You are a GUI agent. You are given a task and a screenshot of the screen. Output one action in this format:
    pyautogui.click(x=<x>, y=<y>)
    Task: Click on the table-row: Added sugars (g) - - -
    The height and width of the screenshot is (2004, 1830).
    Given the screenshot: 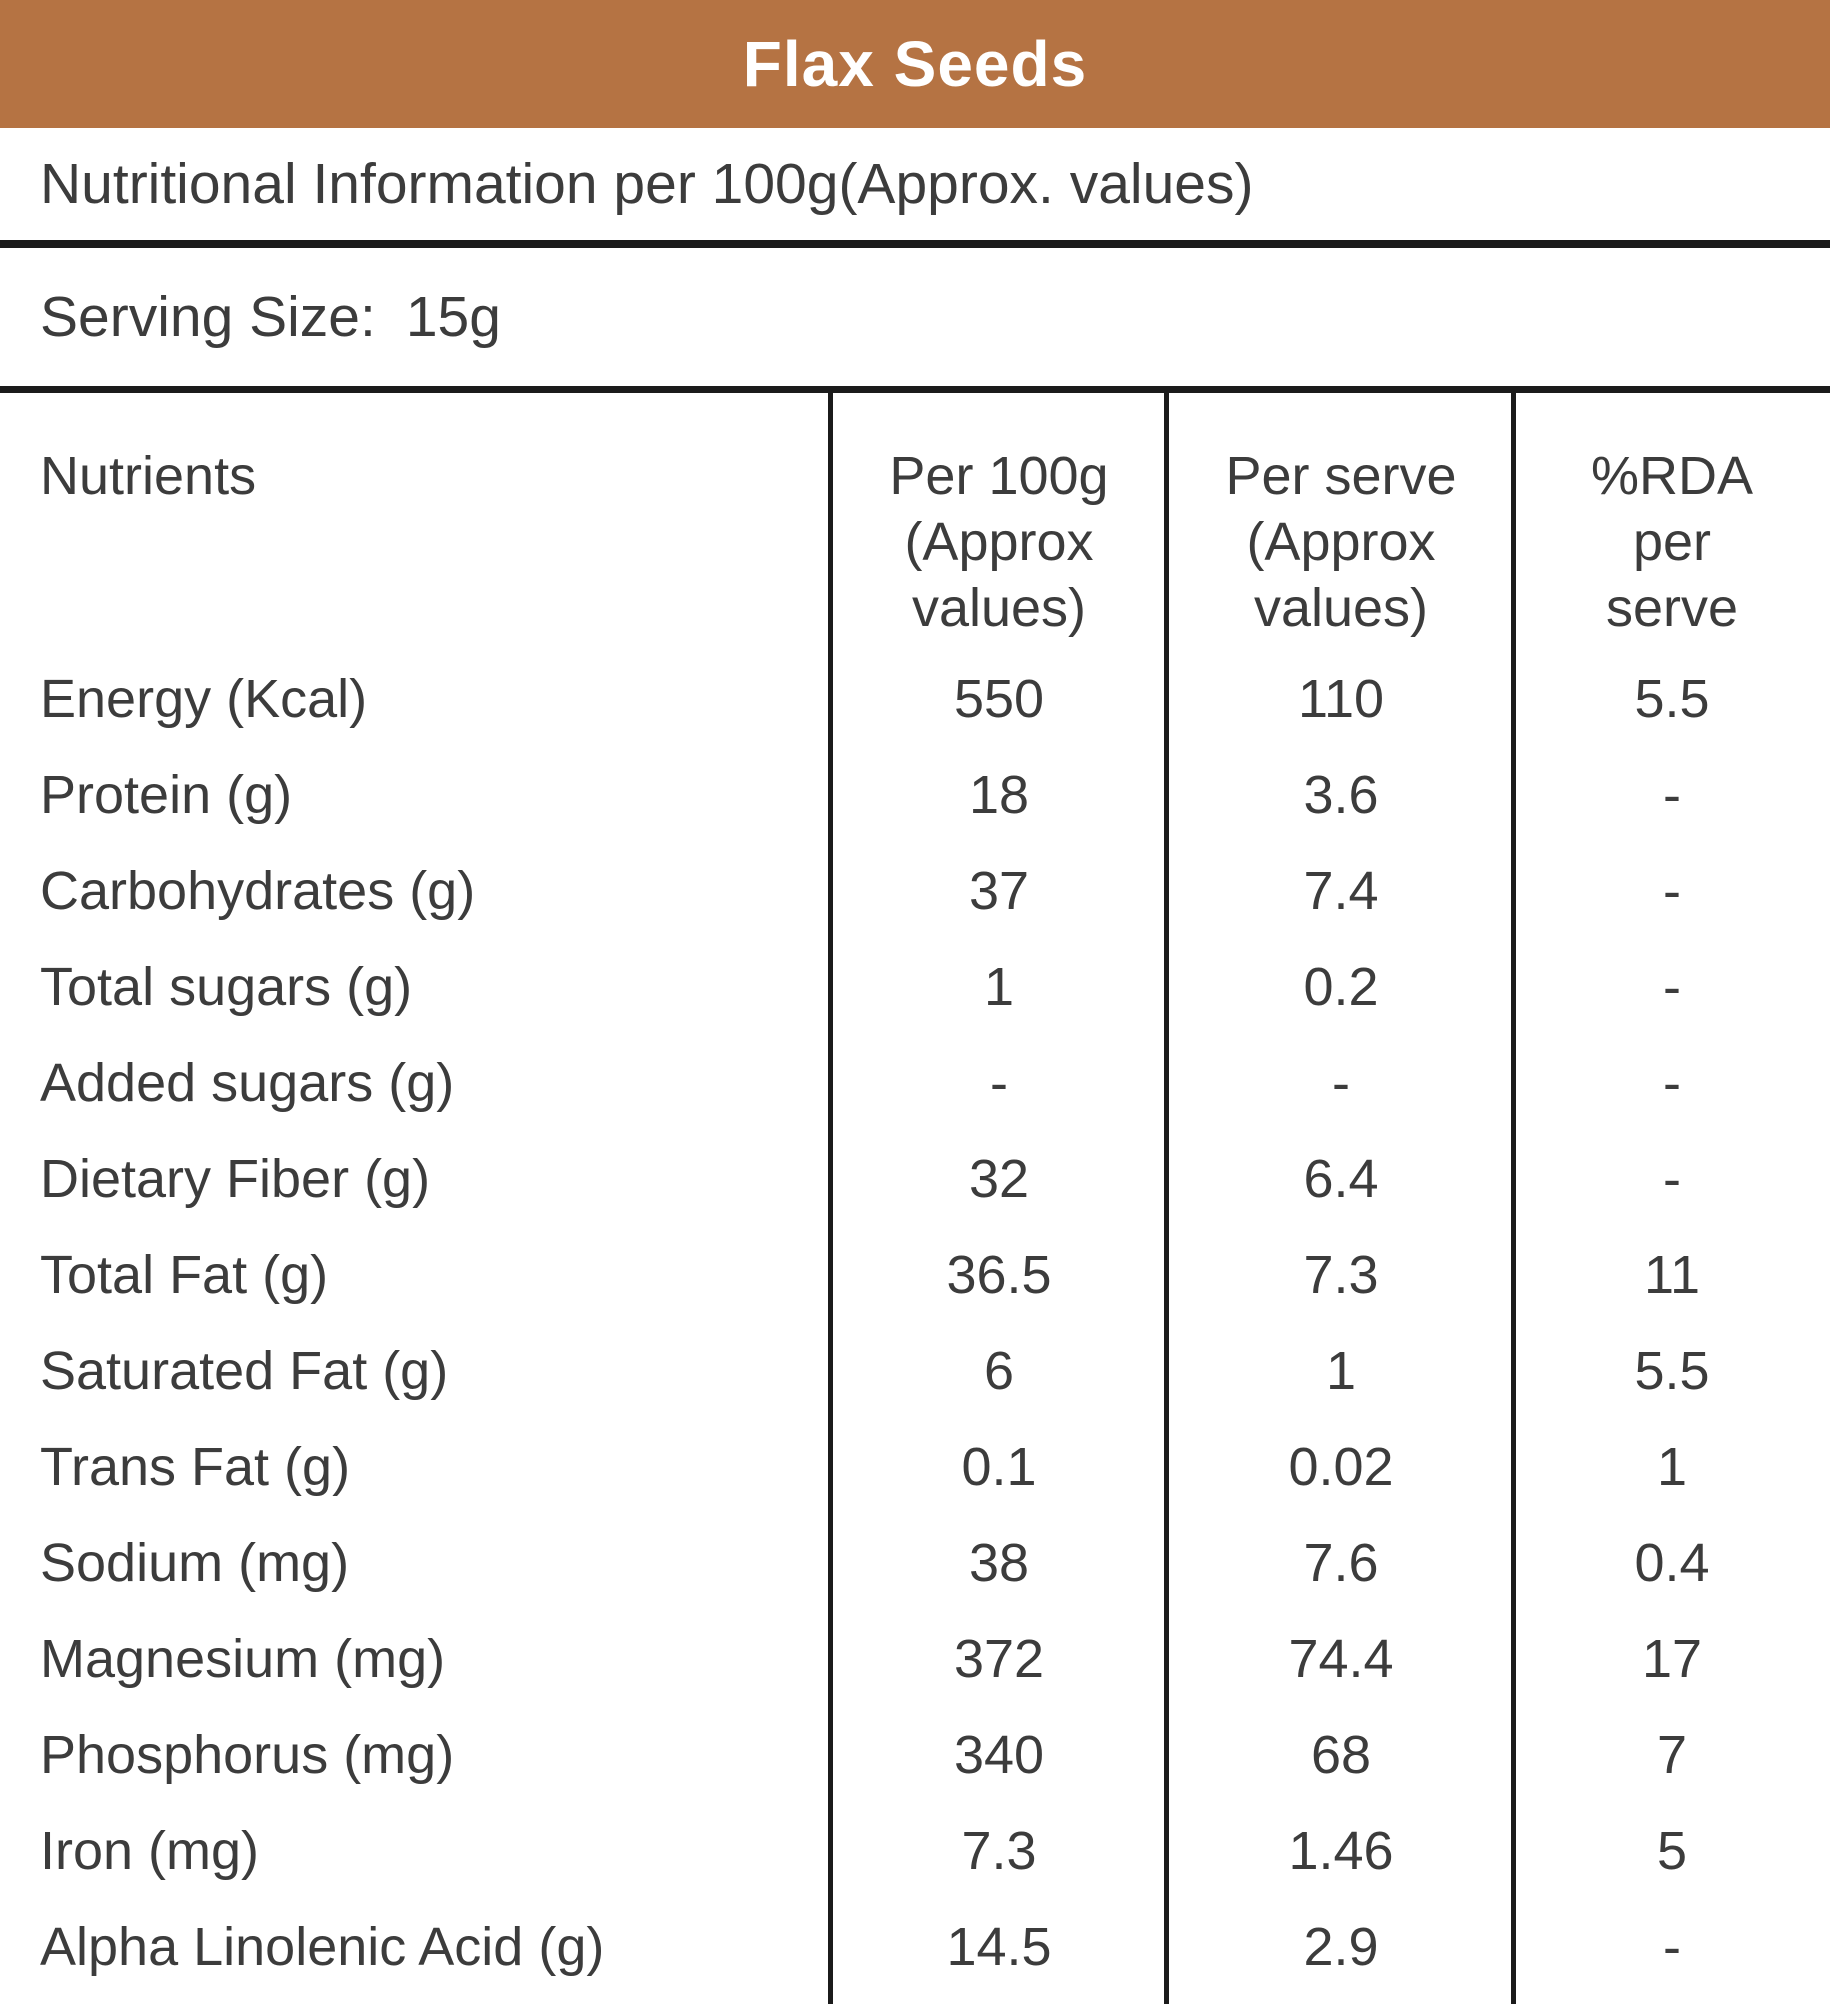 What is the action you would take?
    pyautogui.click(x=915, y=1083)
    